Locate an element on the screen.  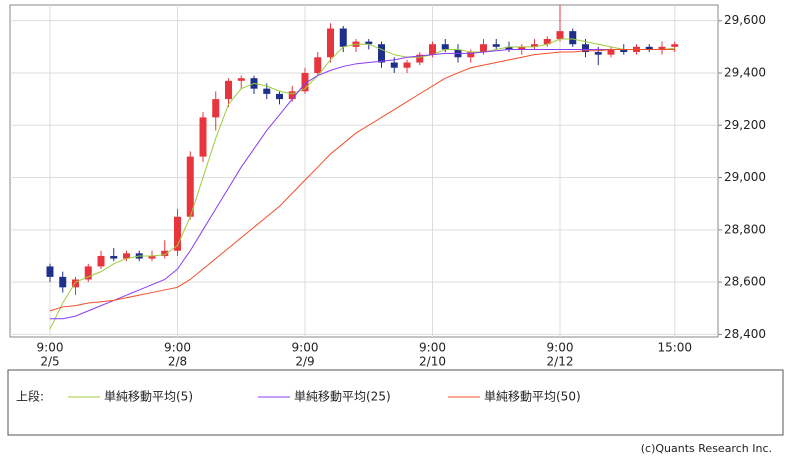
y-tick-label: 28,600 is located at coordinates (745, 282).